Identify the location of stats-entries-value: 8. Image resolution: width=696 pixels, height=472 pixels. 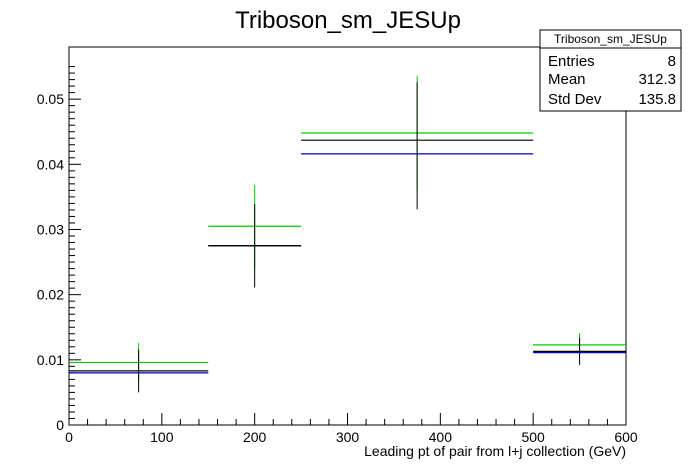
(672, 61).